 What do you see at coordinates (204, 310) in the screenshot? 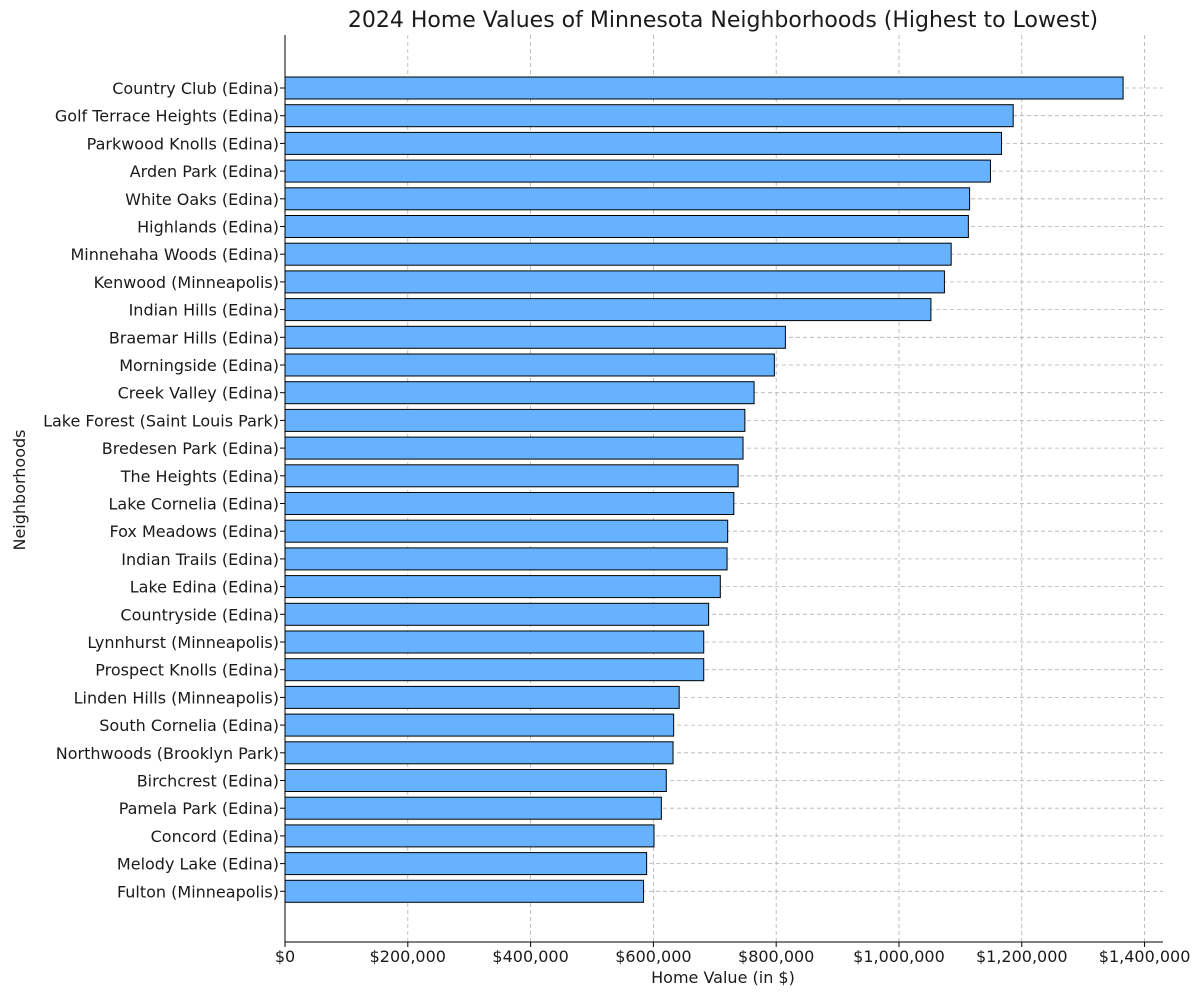
I see `y-tick-label: Indian Hills (Edina)` at bounding box center [204, 310].